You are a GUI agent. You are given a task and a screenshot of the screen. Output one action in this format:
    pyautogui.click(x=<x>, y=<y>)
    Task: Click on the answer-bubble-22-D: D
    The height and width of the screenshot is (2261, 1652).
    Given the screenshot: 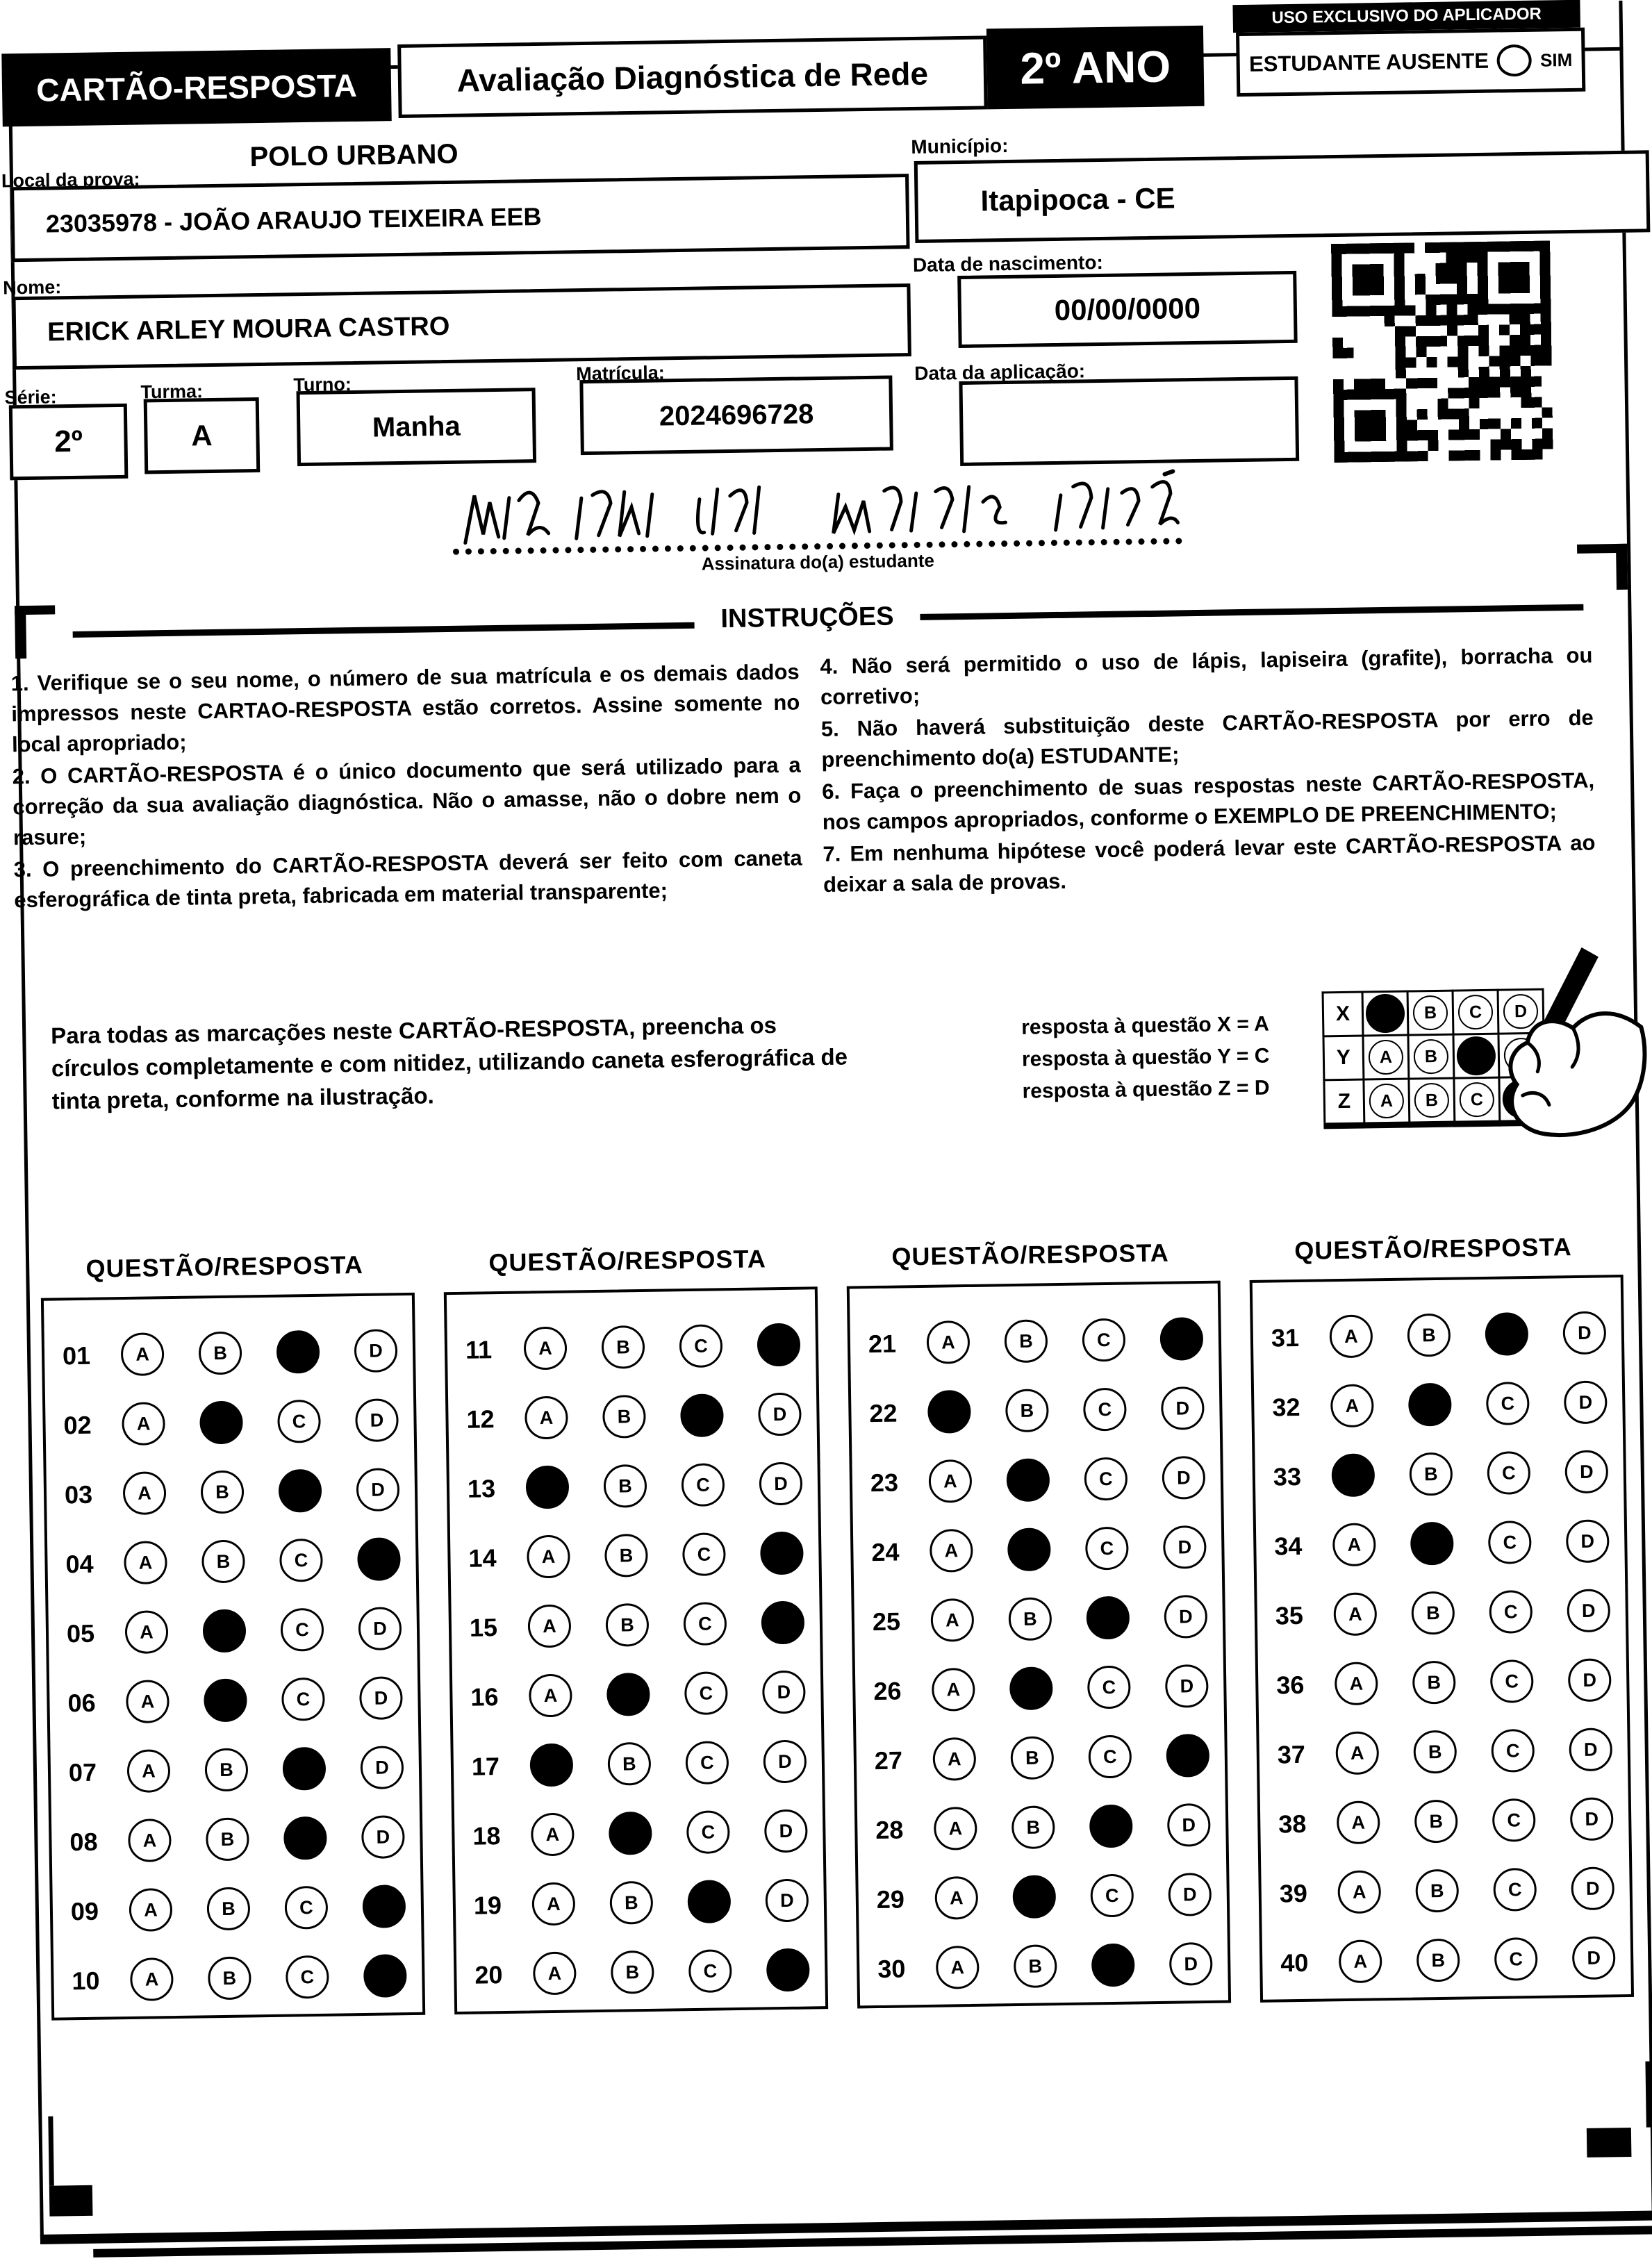 What is the action you would take?
    pyautogui.click(x=1182, y=1408)
    